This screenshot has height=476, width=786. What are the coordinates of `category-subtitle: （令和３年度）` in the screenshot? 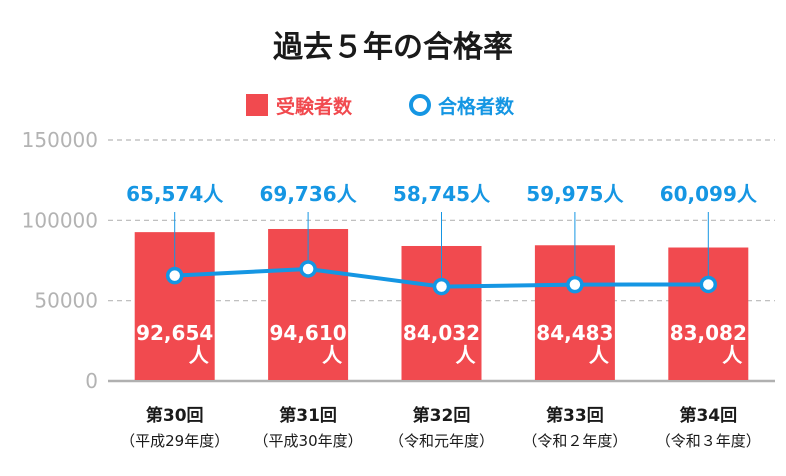 It's located at (708, 441).